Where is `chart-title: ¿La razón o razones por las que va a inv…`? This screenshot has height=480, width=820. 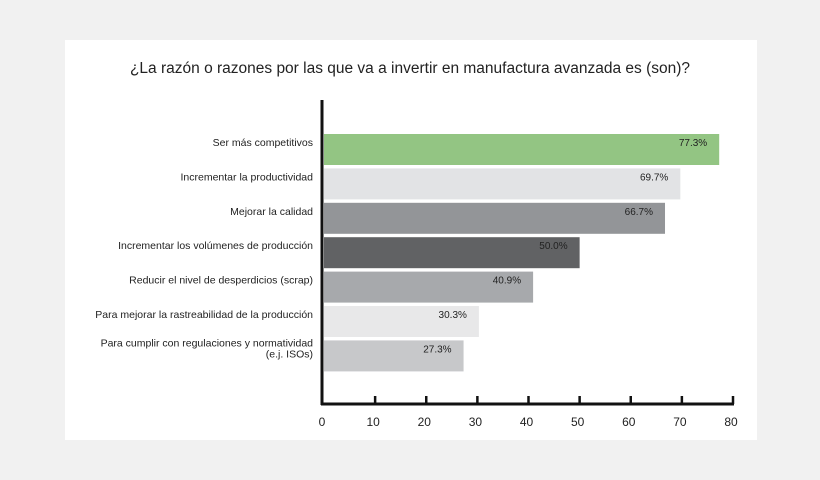 chart-title: ¿La razón o razones por las que va a inv… is located at coordinates (410, 68).